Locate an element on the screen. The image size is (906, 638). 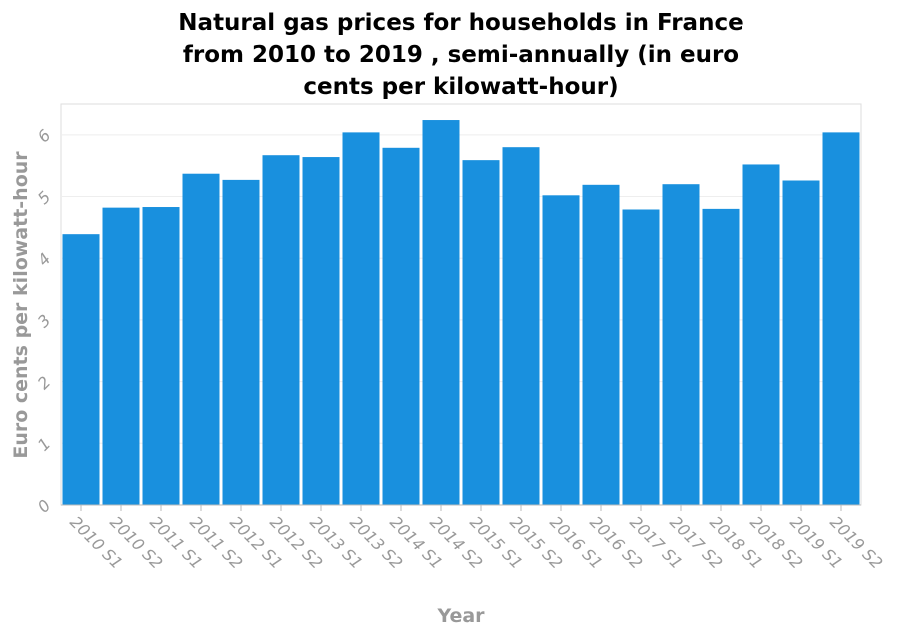
y-tick-label: 5 is located at coordinates (44, 197).